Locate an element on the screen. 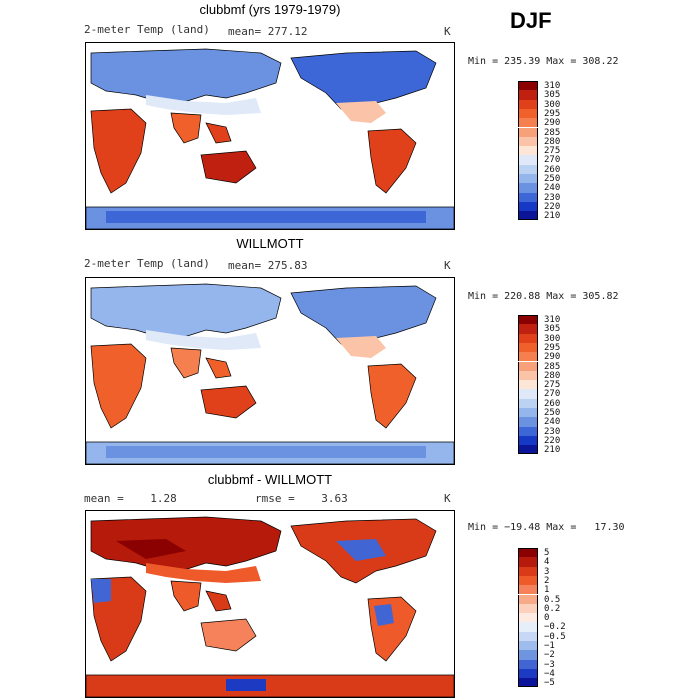 This screenshot has width=700, height=700. antarctica-region is located at coordinates (270, 685).